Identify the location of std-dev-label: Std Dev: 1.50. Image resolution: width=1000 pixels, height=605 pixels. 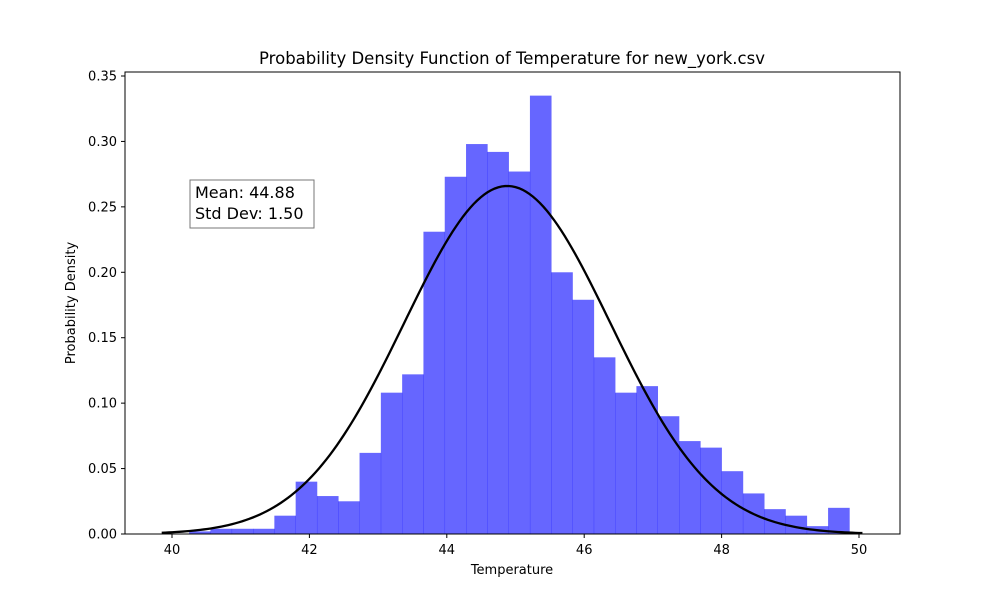
(249, 213).